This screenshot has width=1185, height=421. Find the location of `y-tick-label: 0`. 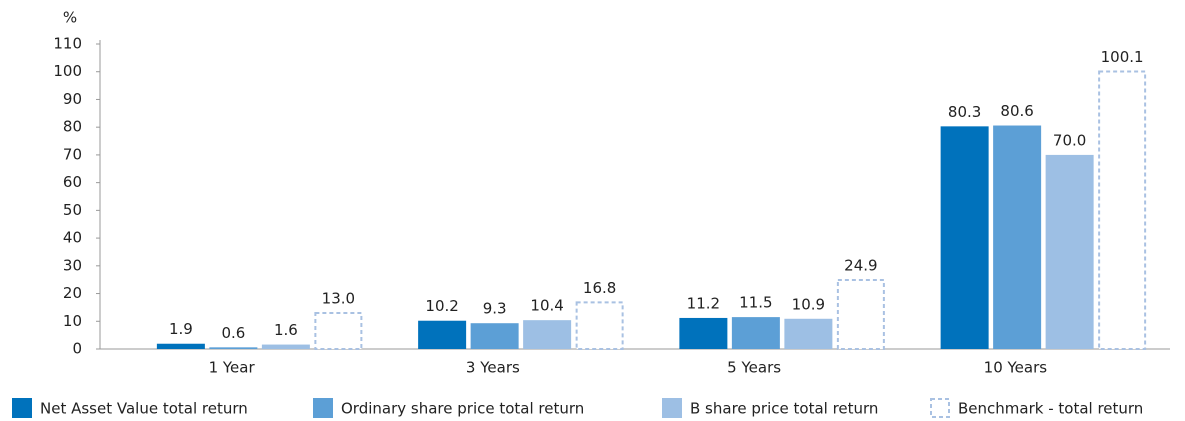

y-tick-label: 0 is located at coordinates (77, 349).